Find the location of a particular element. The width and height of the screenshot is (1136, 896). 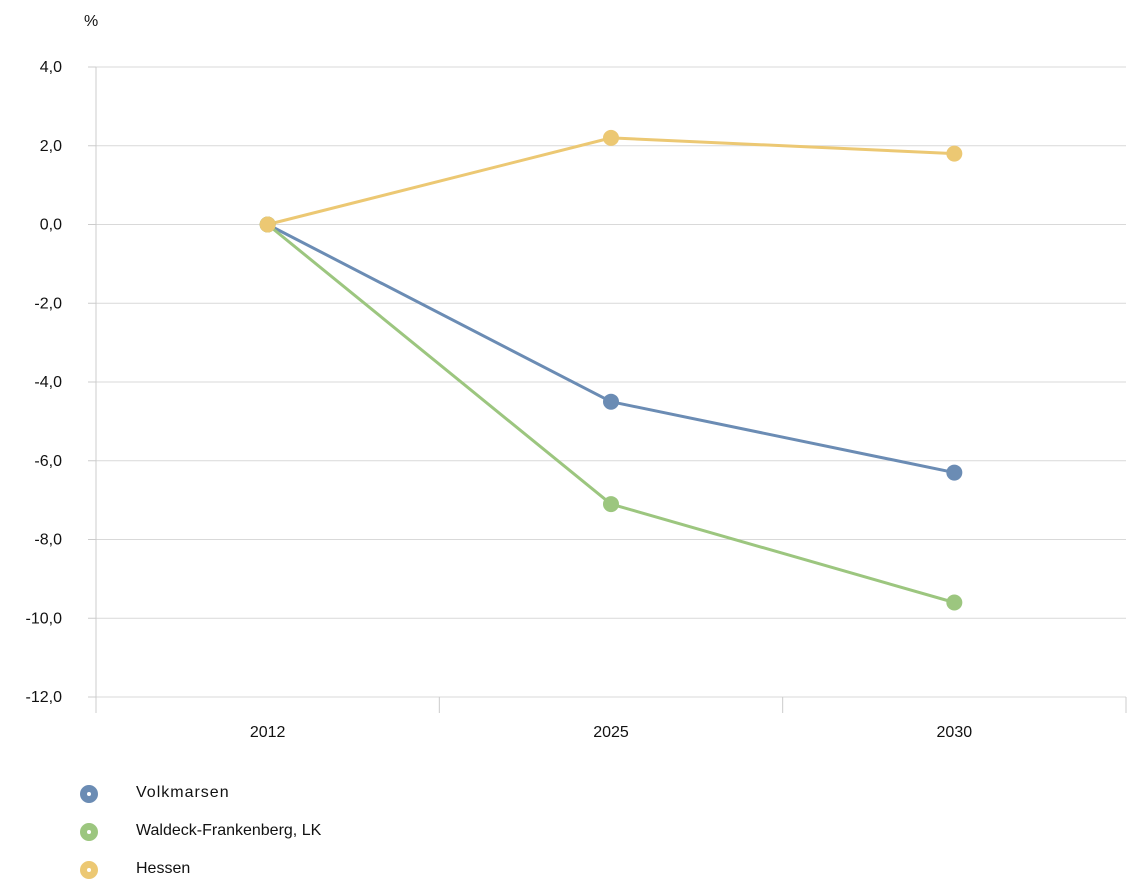

y-tick-label: 2,0 is located at coordinates (51, 146).